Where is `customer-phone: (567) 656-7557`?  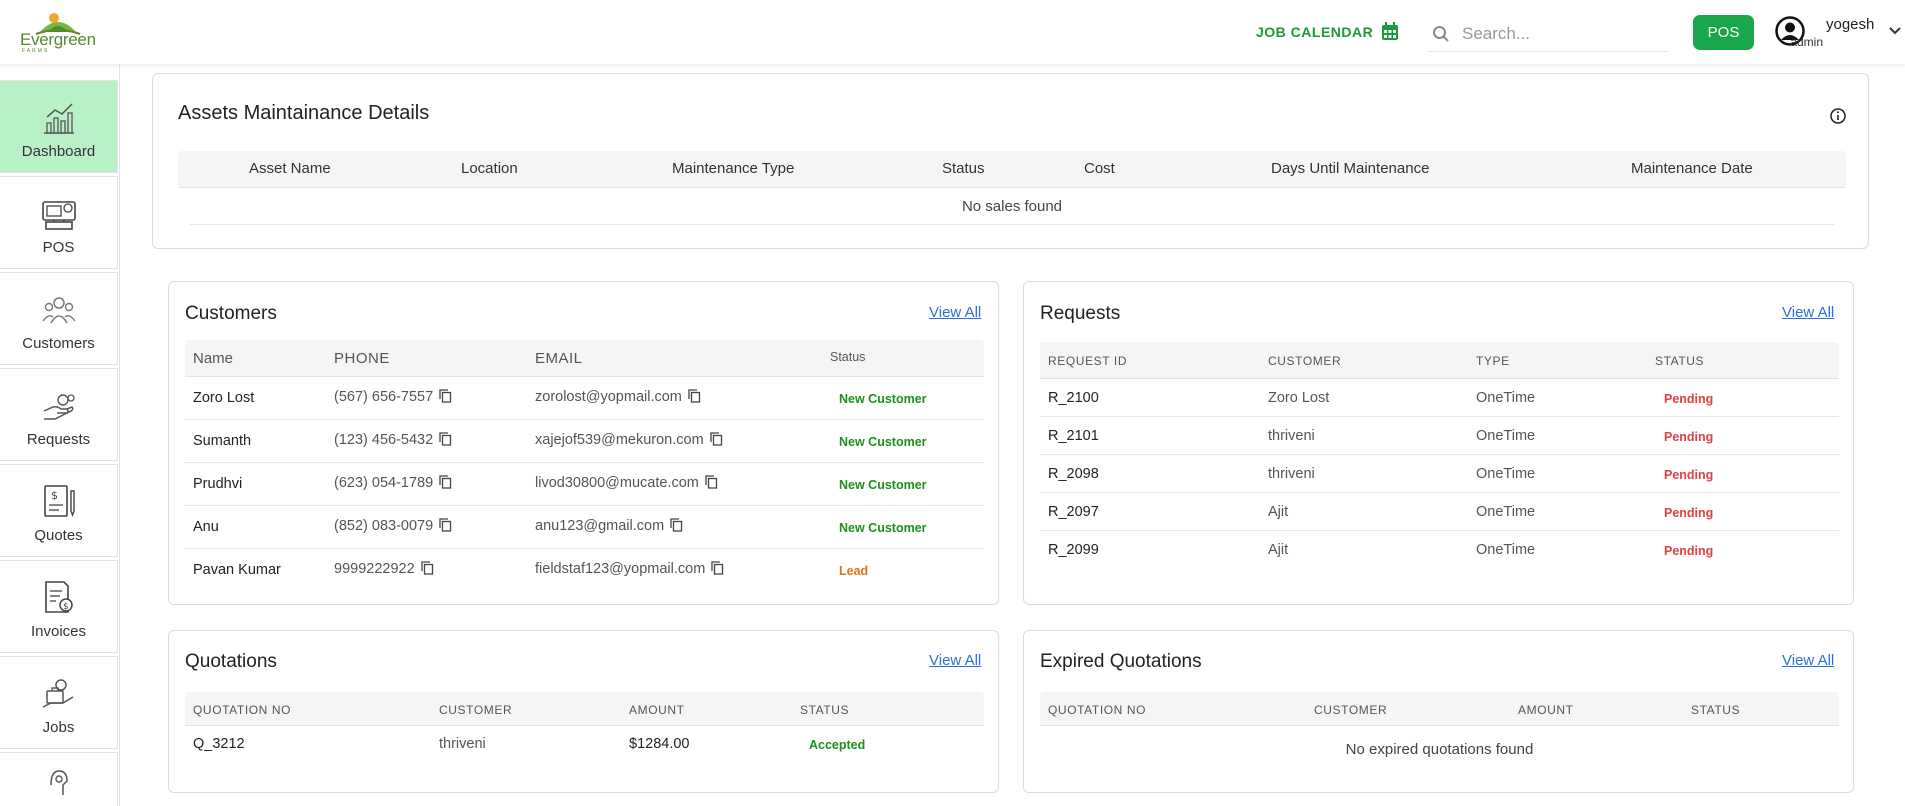
customer-phone: (567) 656-7557 is located at coordinates (393, 397).